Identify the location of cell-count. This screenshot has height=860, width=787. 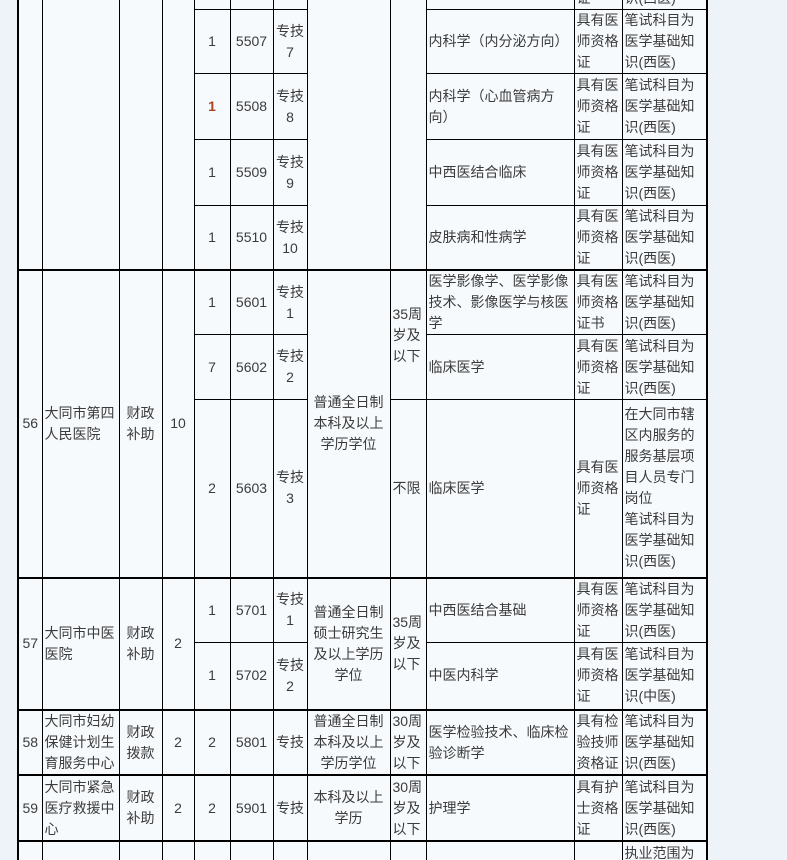
(212, 5).